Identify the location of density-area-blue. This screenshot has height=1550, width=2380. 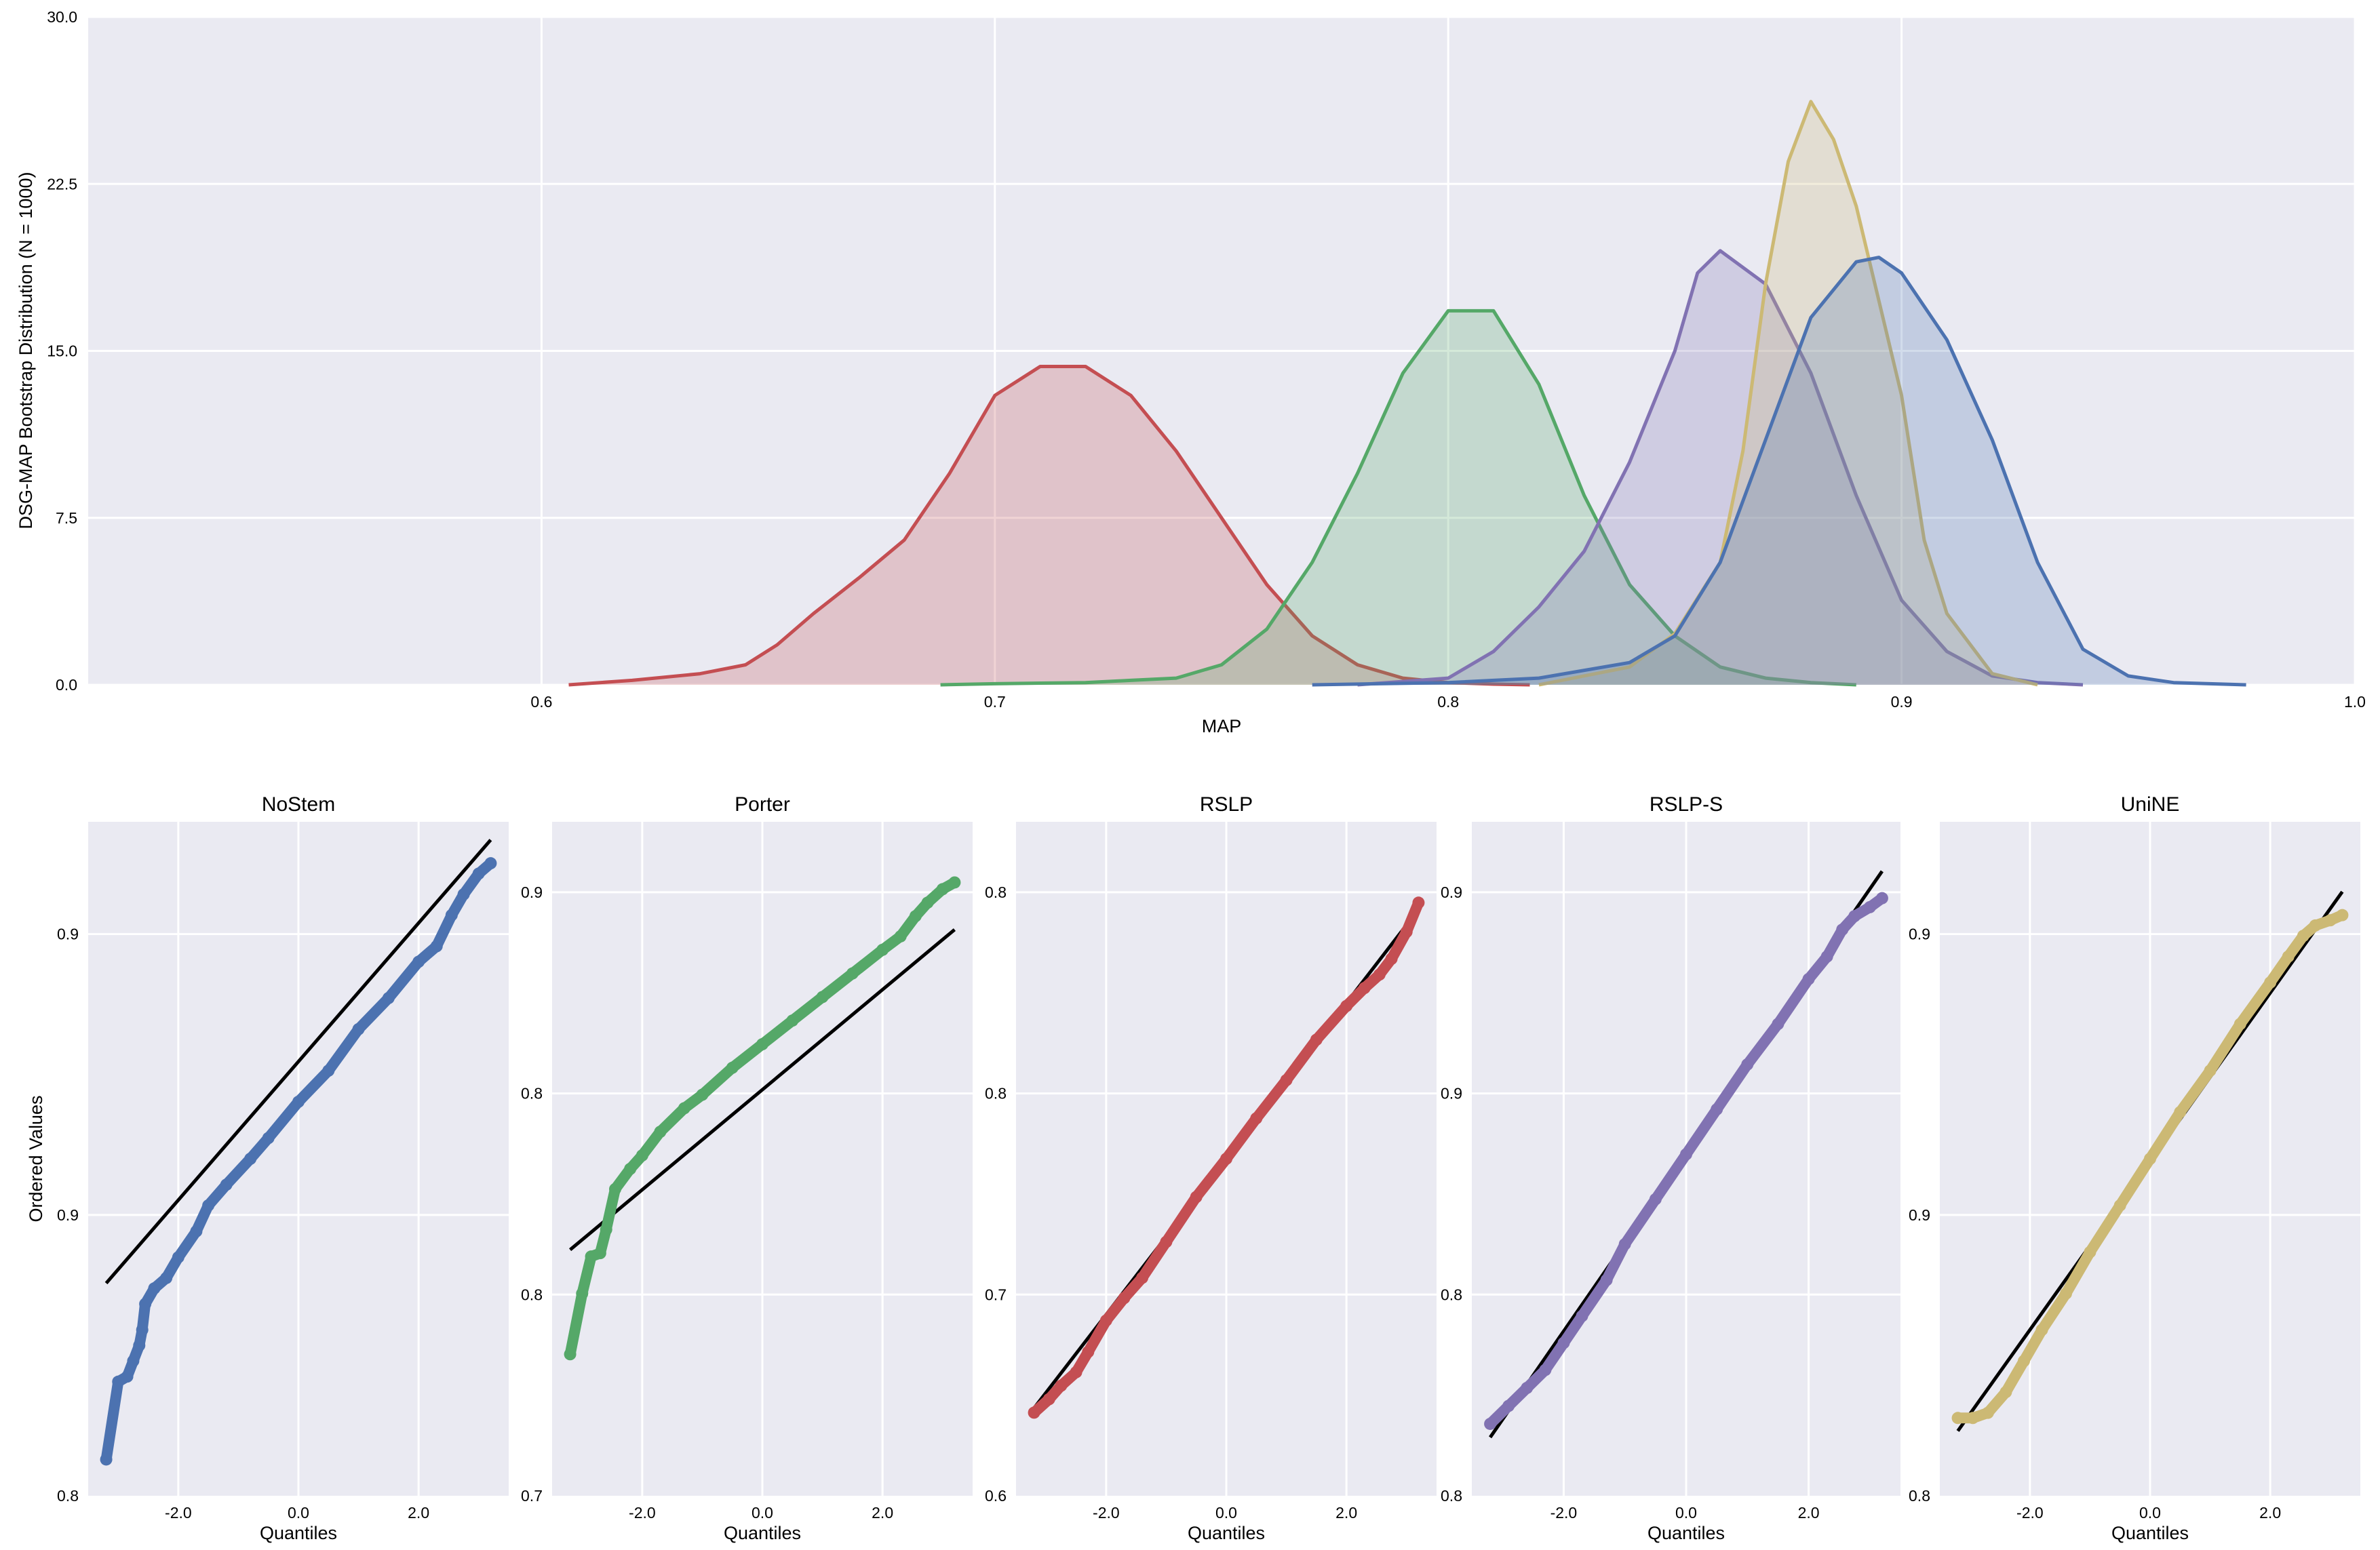
(1779, 471).